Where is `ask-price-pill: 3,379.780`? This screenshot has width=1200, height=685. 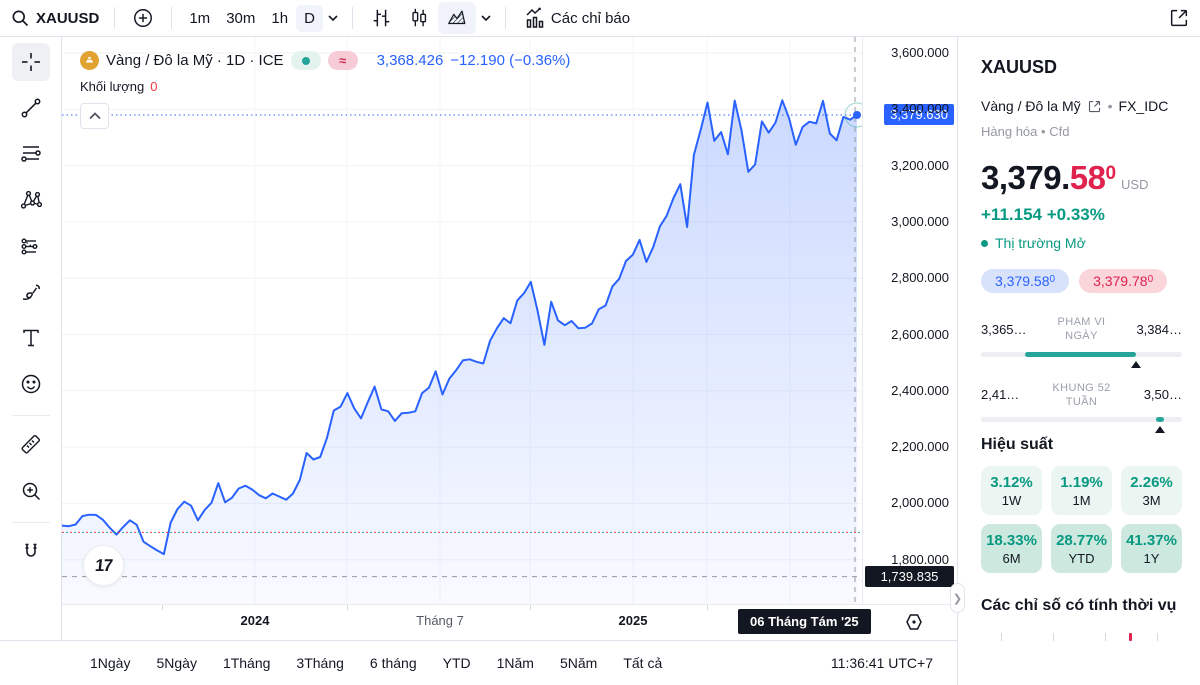 ask-price-pill: 3,379.780 is located at coordinates (1123, 281).